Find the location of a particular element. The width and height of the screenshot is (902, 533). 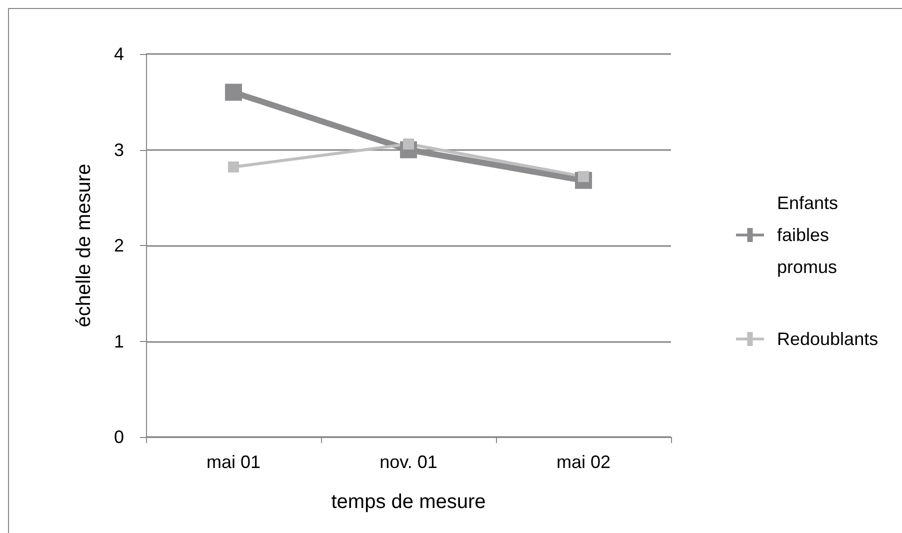

x-tick-label: mai 01 is located at coordinates (233, 462).